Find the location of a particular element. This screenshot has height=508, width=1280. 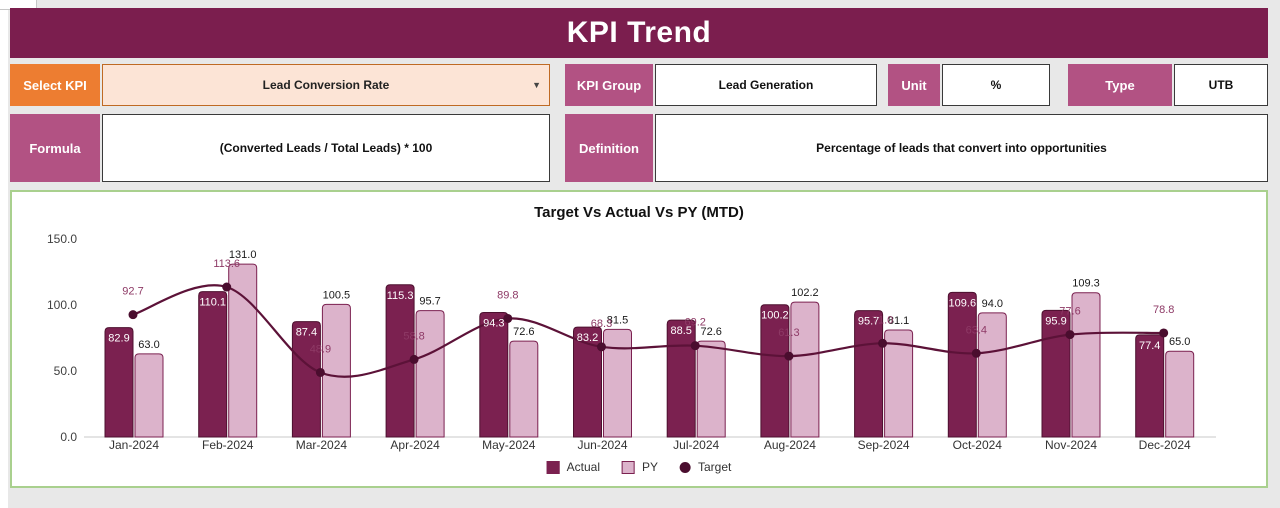

py-value-label: 81.1 is located at coordinates (898, 321).